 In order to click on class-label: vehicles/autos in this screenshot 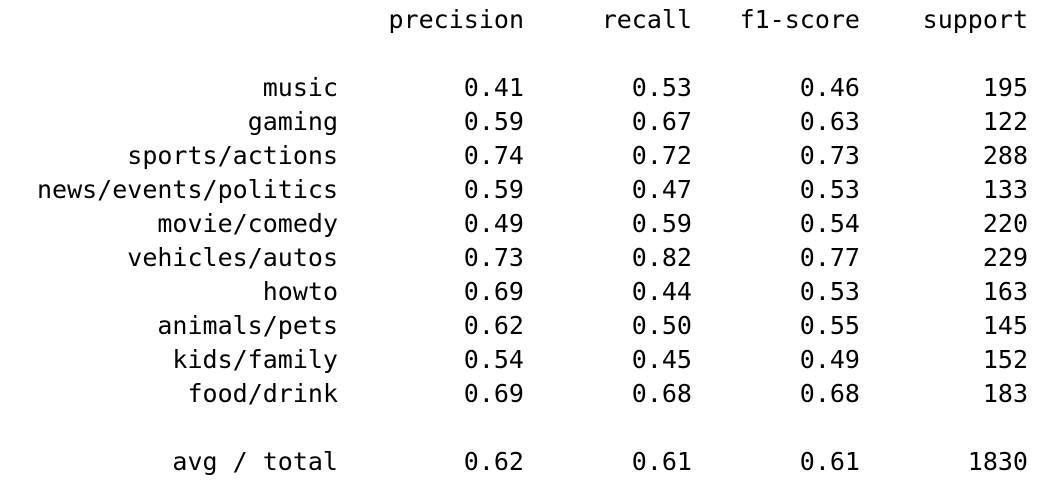, I will do `click(232, 257)`.